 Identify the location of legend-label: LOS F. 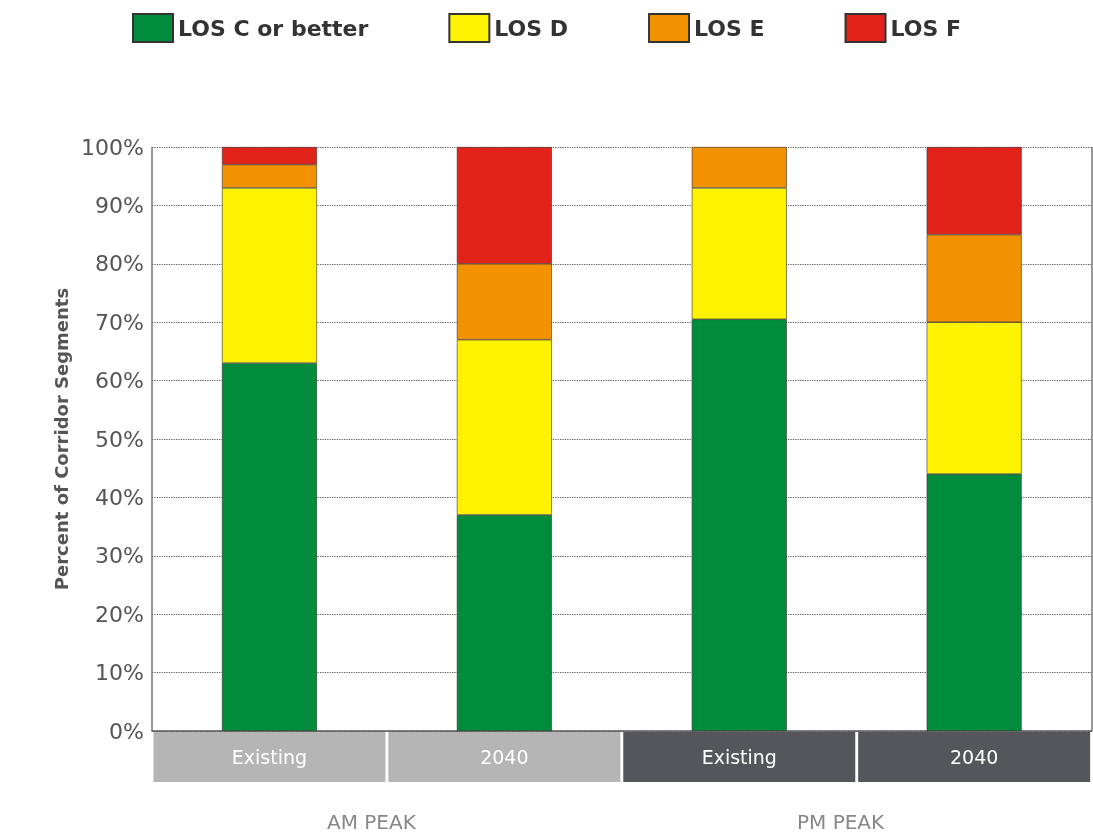
(925, 28).